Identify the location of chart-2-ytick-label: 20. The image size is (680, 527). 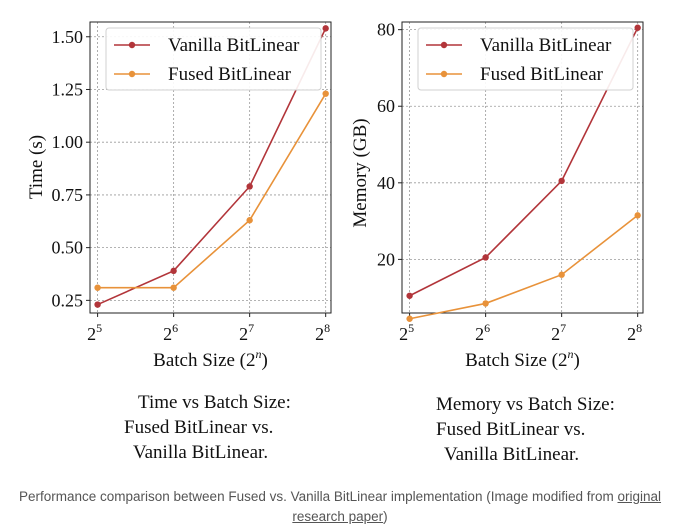
(386, 259).